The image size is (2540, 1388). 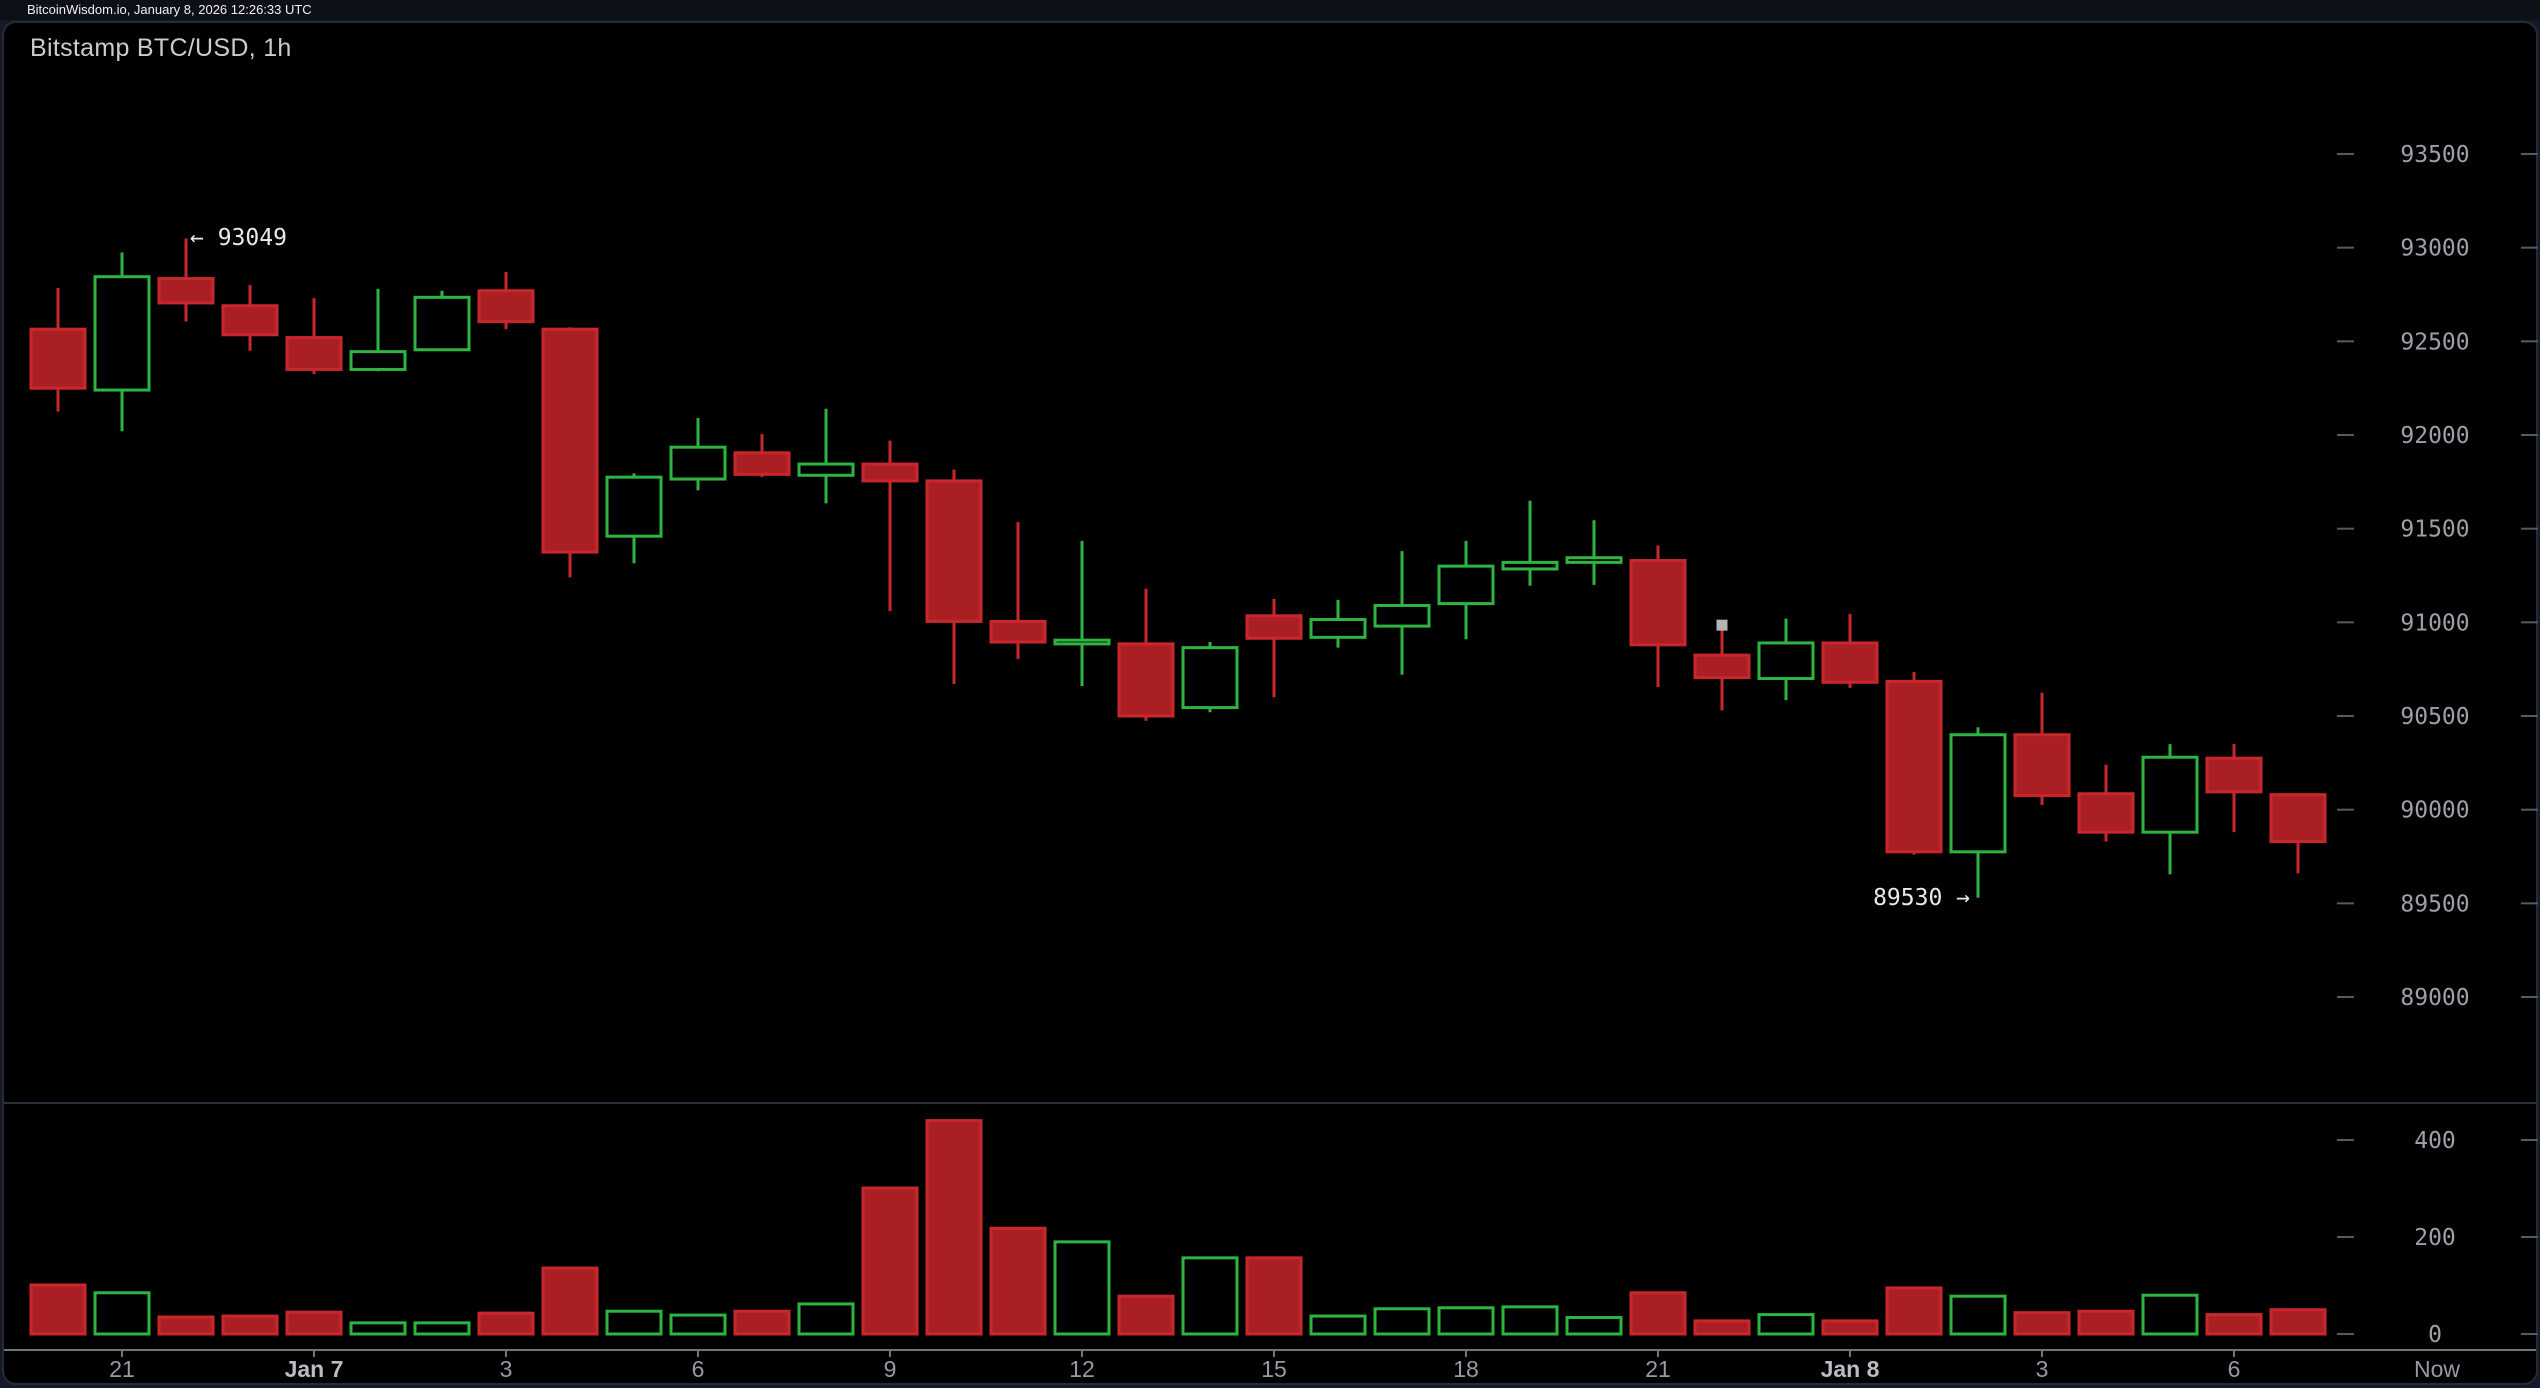 I want to click on time-axis-label: 18, so click(x=1466, y=1369).